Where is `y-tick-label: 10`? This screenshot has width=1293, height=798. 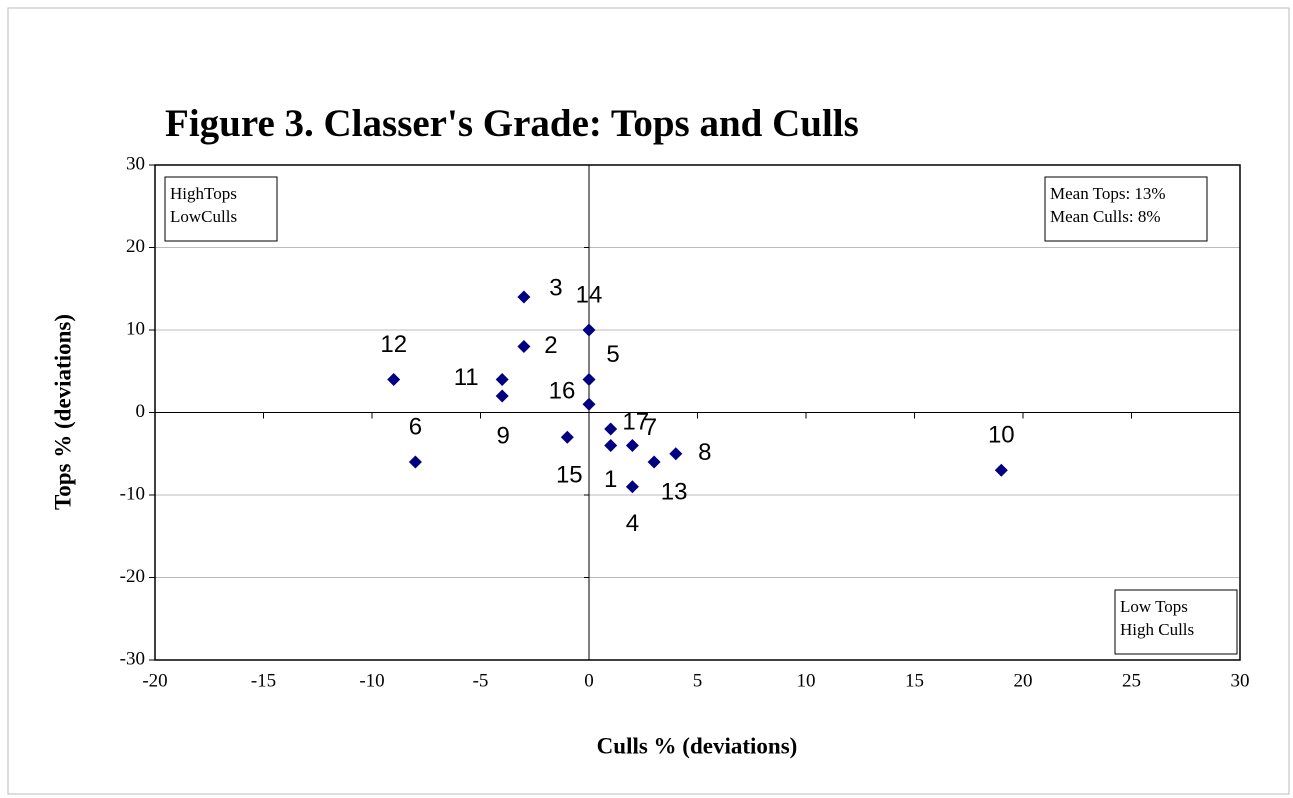
y-tick-label: 10 is located at coordinates (135, 328).